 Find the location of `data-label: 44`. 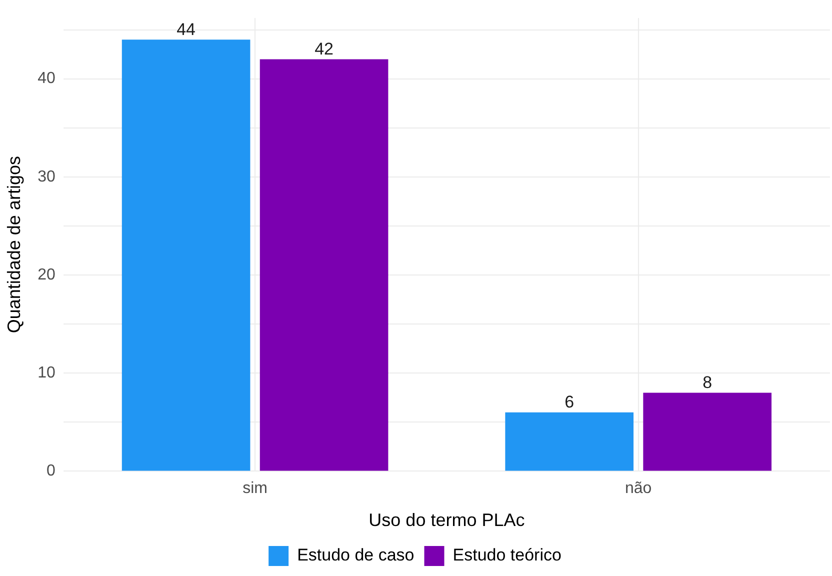

data-label: 44 is located at coordinates (186, 29).